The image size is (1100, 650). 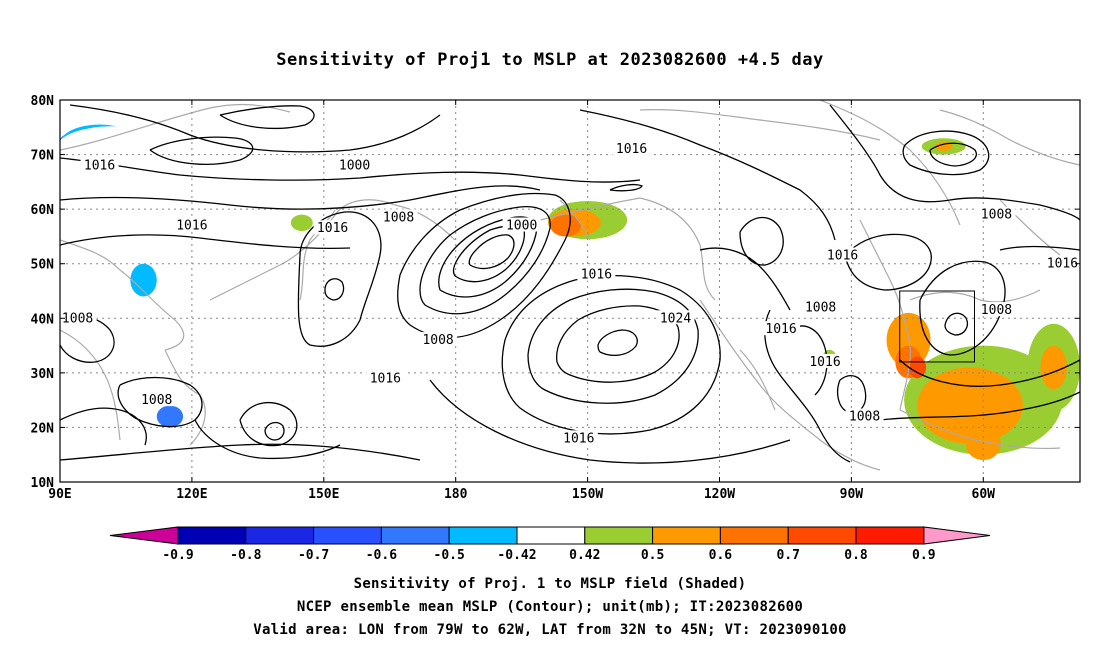 I want to click on lon-label: 150W, so click(x=587, y=494).